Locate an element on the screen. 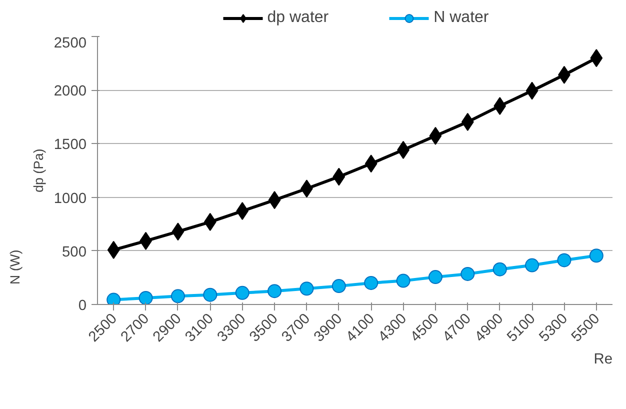  y-axis-title: dp (Pa) is located at coordinates (38, 170).